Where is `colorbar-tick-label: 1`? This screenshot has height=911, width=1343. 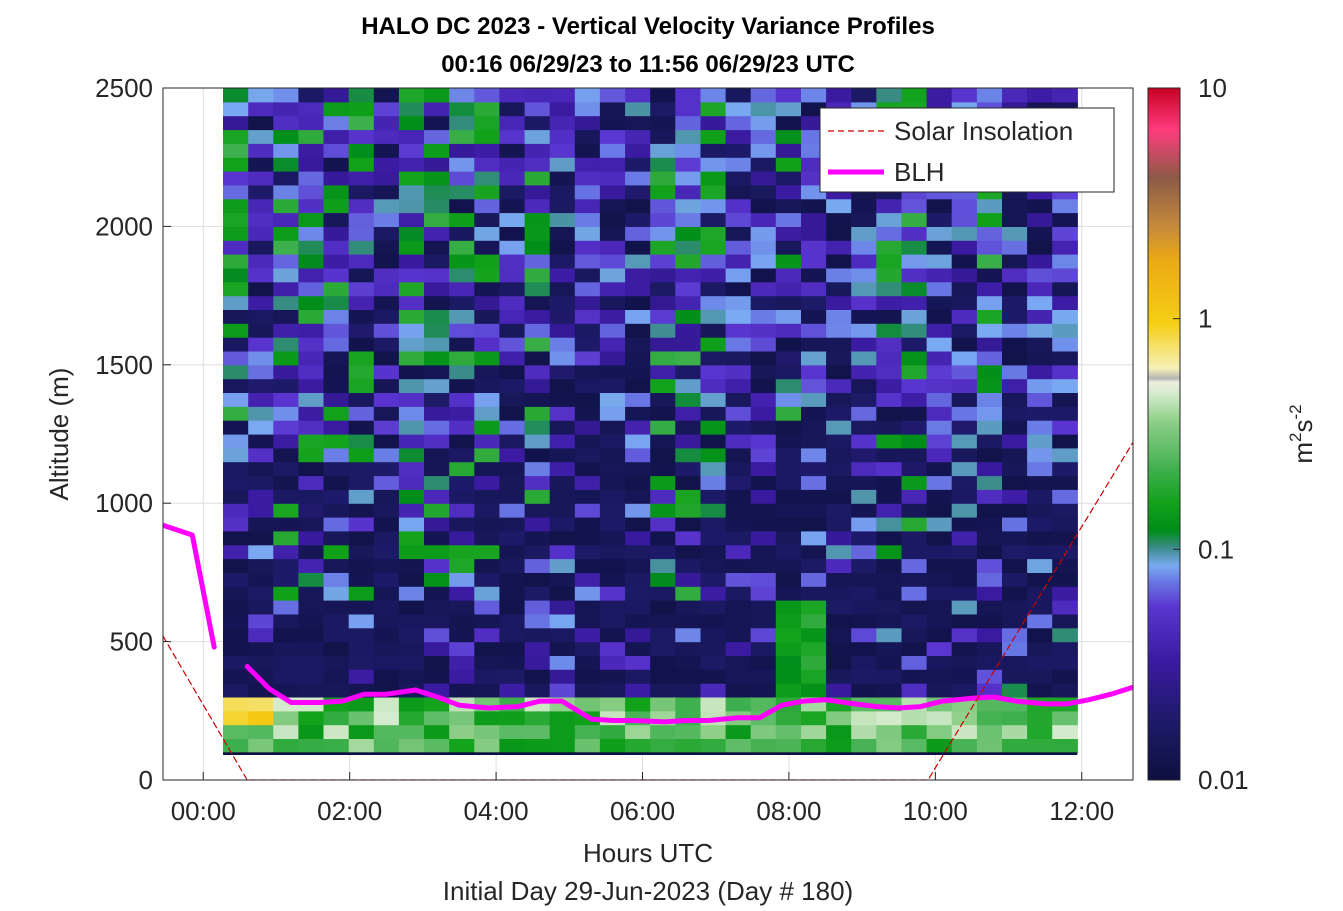 colorbar-tick-label: 1 is located at coordinates (1205, 319).